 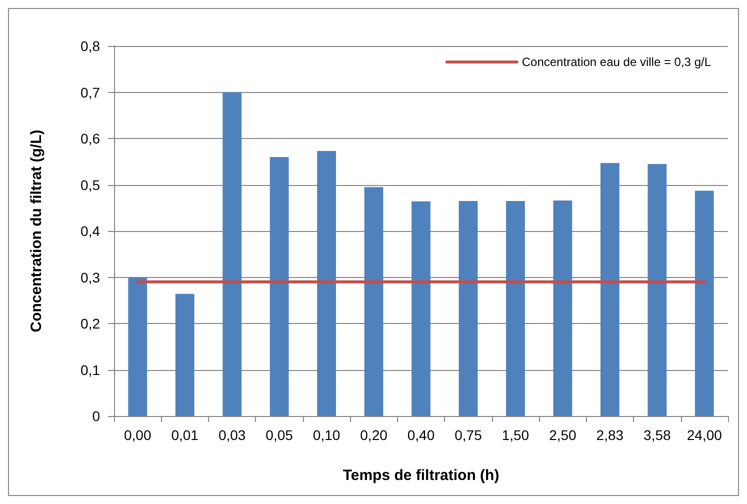 I want to click on y-axis-title: Concentration du filtrat (g/L), so click(x=36, y=231).